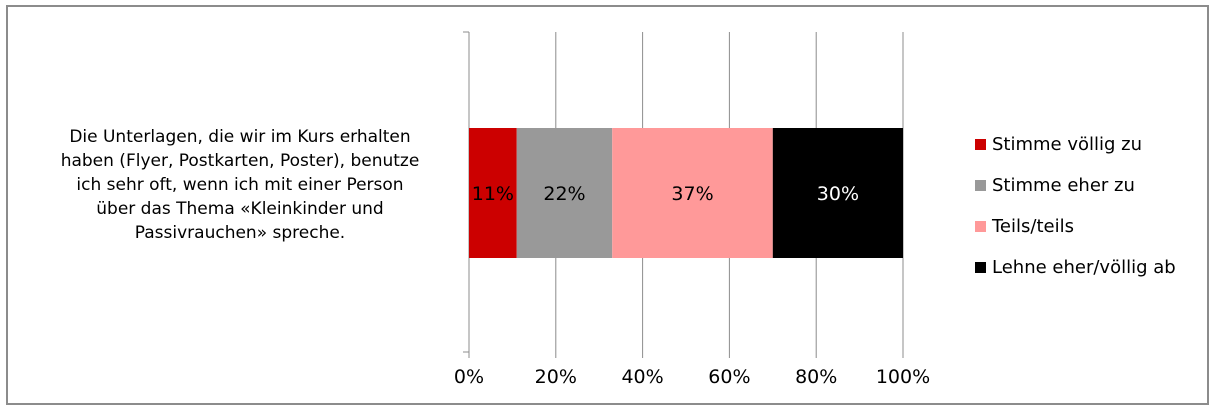  I want to click on category-label-line: Passivrauchen» spreche., so click(240, 233).